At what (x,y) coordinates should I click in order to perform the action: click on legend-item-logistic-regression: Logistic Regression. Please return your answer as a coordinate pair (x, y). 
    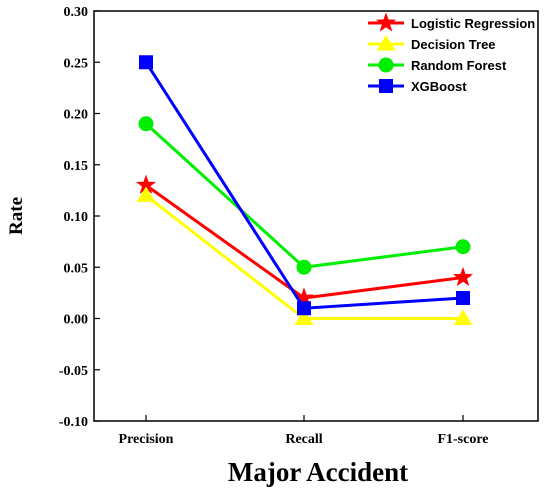
    Looking at the image, I should click on (451, 22).